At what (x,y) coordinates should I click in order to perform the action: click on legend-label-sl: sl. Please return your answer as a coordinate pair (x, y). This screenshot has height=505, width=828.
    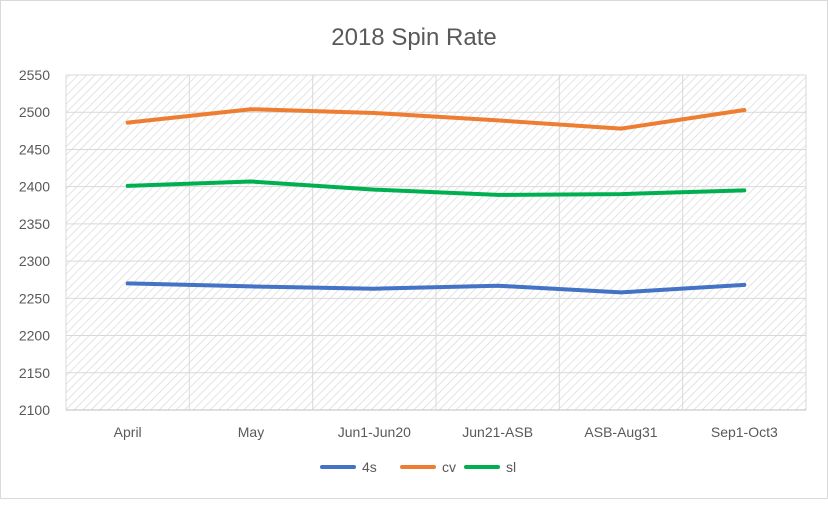
    Looking at the image, I should click on (511, 467).